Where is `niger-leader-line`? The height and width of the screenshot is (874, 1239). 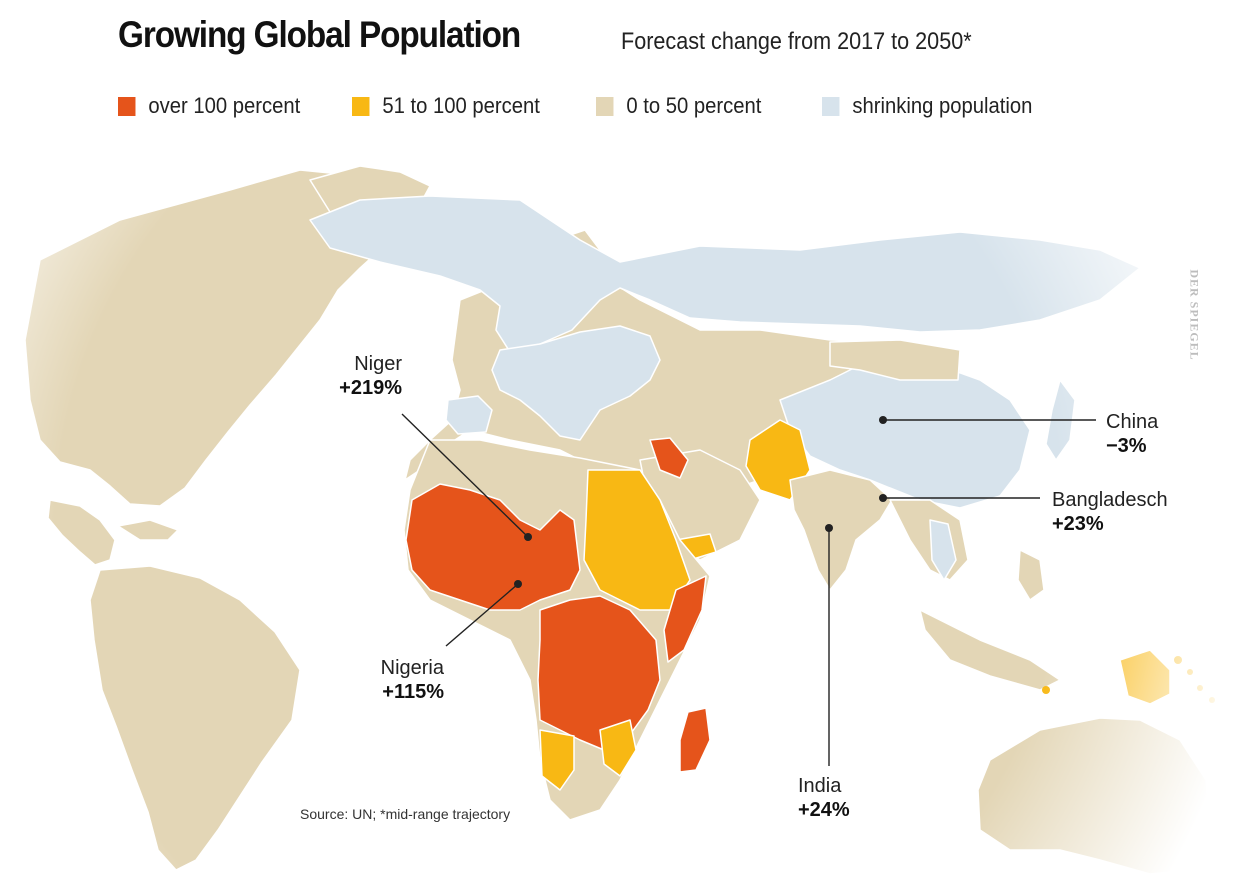
niger-leader-line is located at coordinates (465, 475).